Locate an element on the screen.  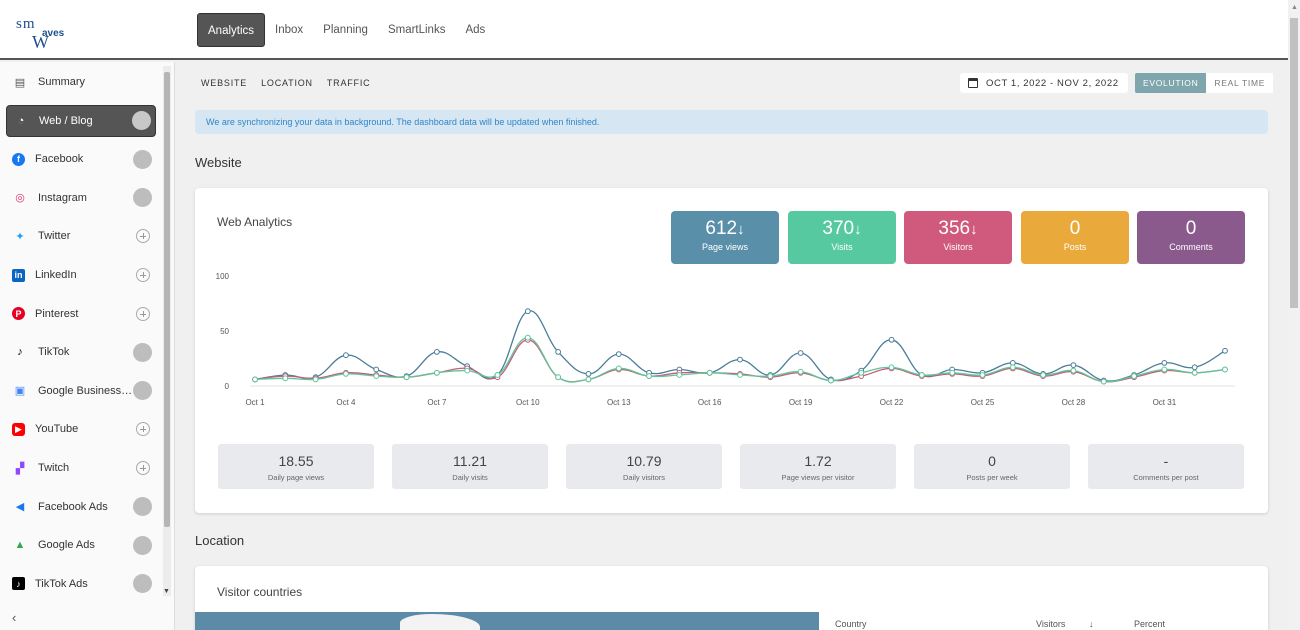
subnav-traffic: TRAFFIC is located at coordinates (348, 83).